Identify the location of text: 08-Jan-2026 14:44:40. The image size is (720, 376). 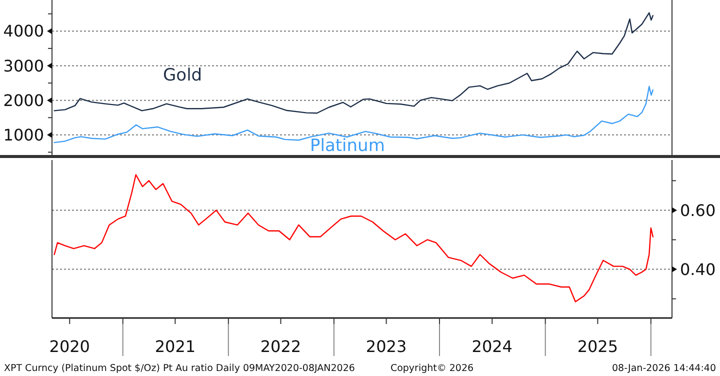
(664, 368).